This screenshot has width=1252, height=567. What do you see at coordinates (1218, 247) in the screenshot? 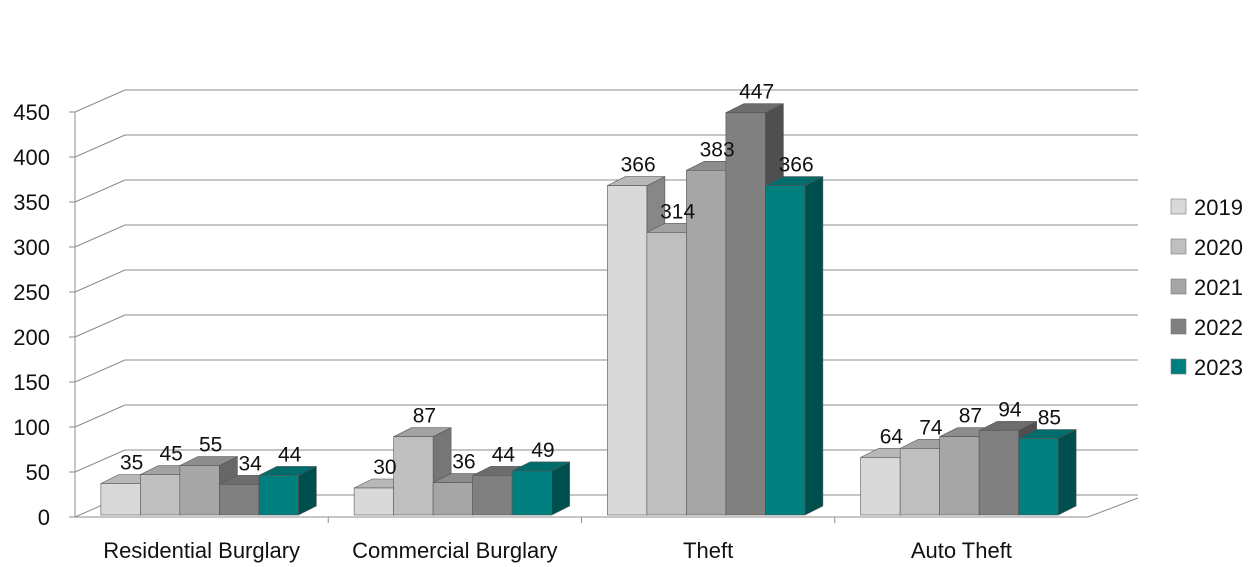
I see `legend-label: 2020` at bounding box center [1218, 247].